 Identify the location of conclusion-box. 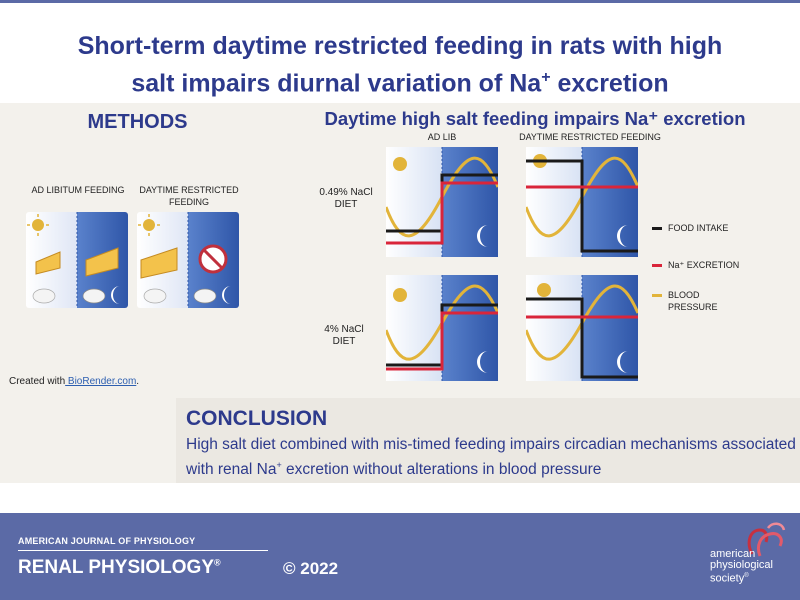
(488, 440).